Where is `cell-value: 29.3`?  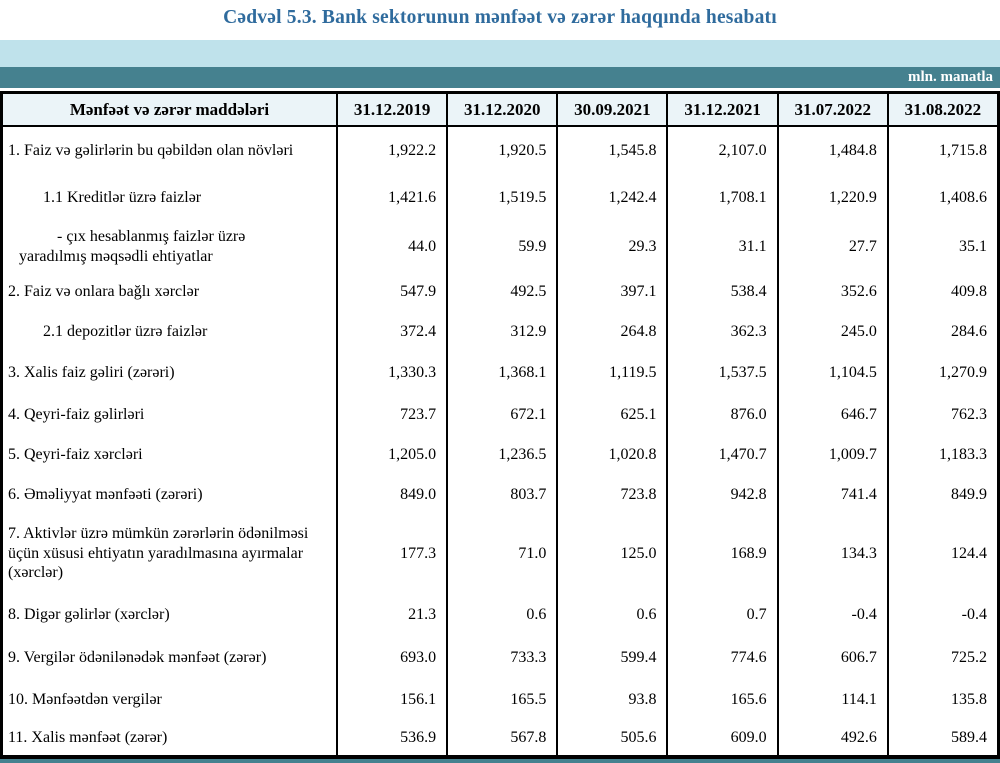 cell-value: 29.3 is located at coordinates (611, 246).